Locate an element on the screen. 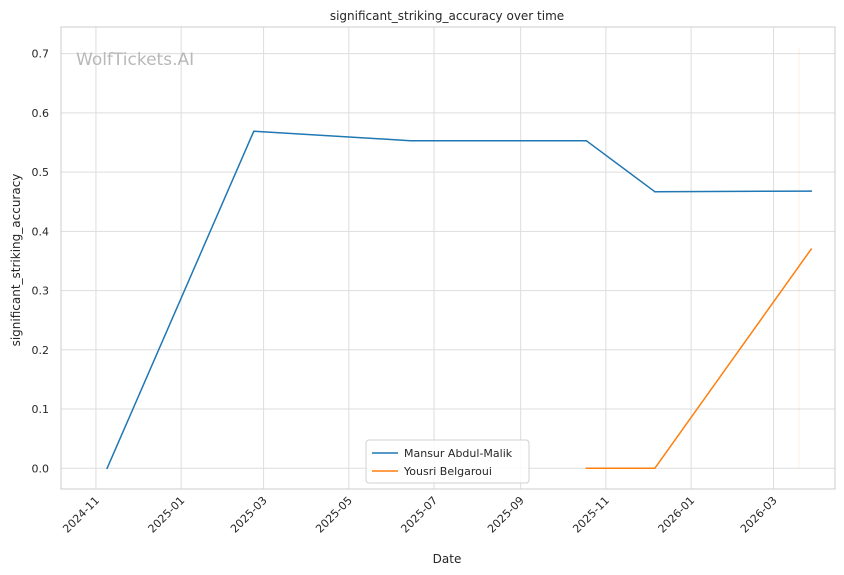  y-tick-label: 0.1 is located at coordinates (41, 409).